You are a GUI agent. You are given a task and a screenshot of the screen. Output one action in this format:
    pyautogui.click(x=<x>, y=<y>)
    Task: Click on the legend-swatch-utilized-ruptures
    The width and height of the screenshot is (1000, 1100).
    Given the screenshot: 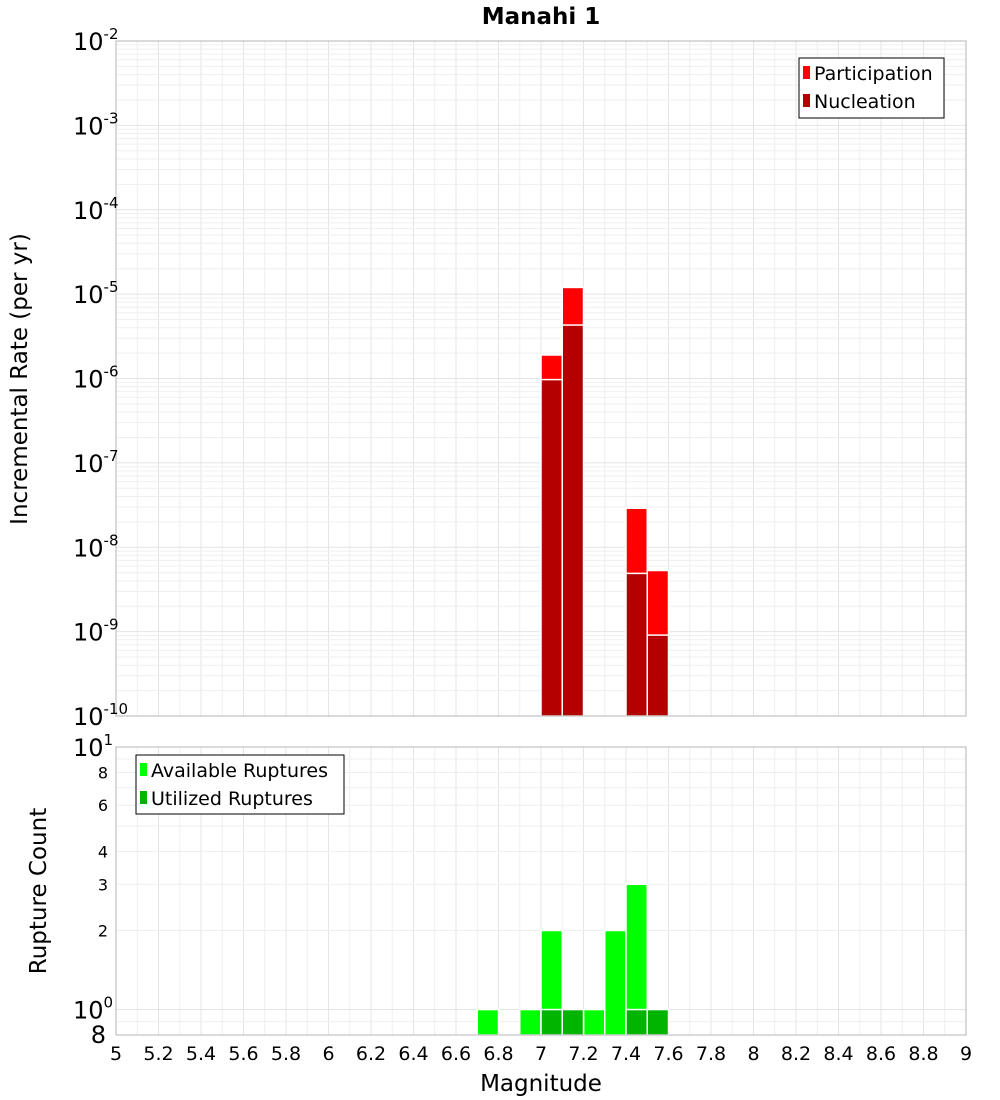 What is the action you would take?
    pyautogui.click(x=143, y=797)
    